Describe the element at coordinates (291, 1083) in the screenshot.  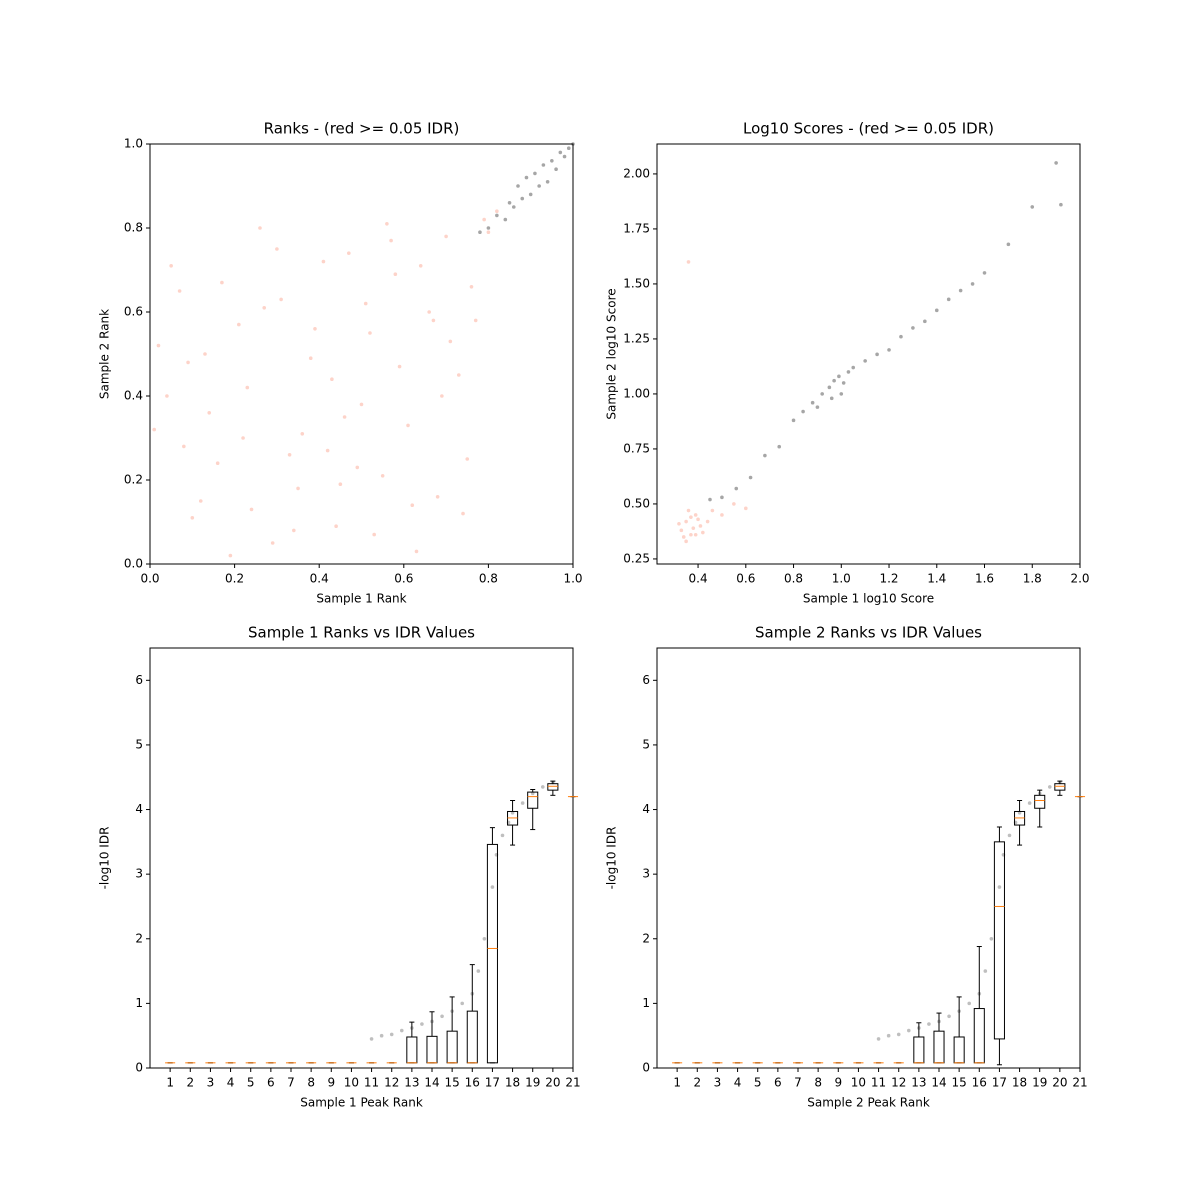
I see `x-tick-label: 7` at that location.